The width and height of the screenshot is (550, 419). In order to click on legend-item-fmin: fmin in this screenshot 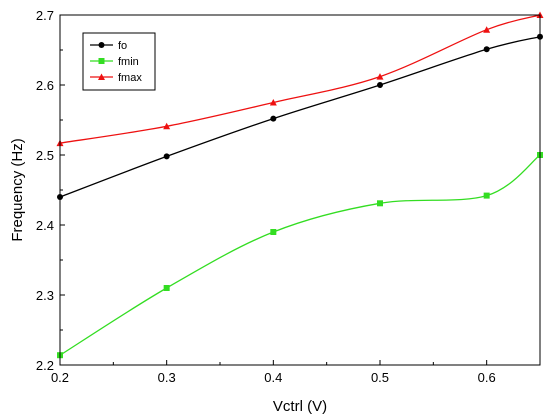, I will do `click(114, 62)`.